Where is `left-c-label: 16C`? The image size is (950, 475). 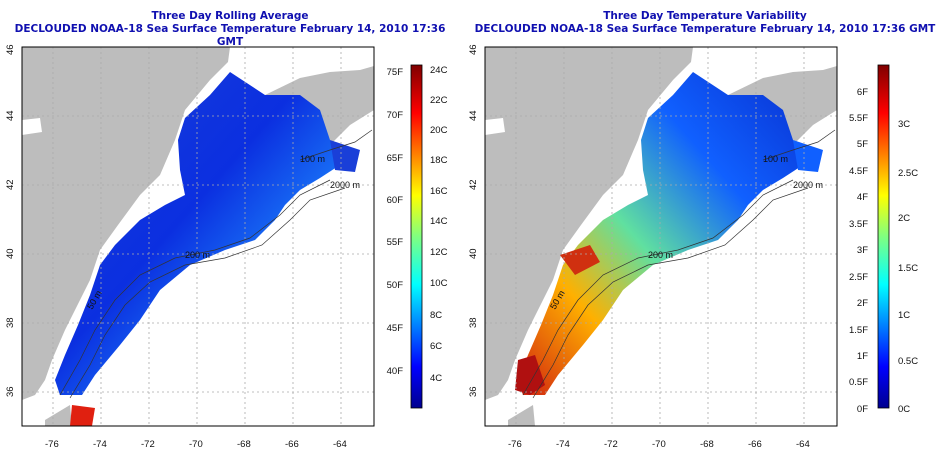
left-c-label: 16C is located at coordinates (439, 191).